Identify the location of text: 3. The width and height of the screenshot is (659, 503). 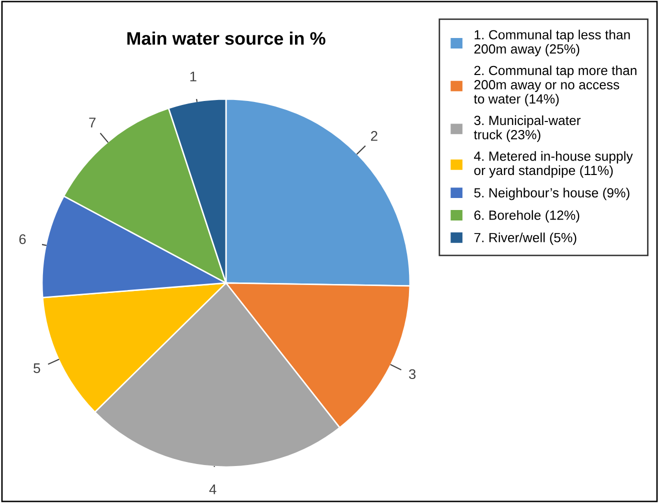
(412, 374).